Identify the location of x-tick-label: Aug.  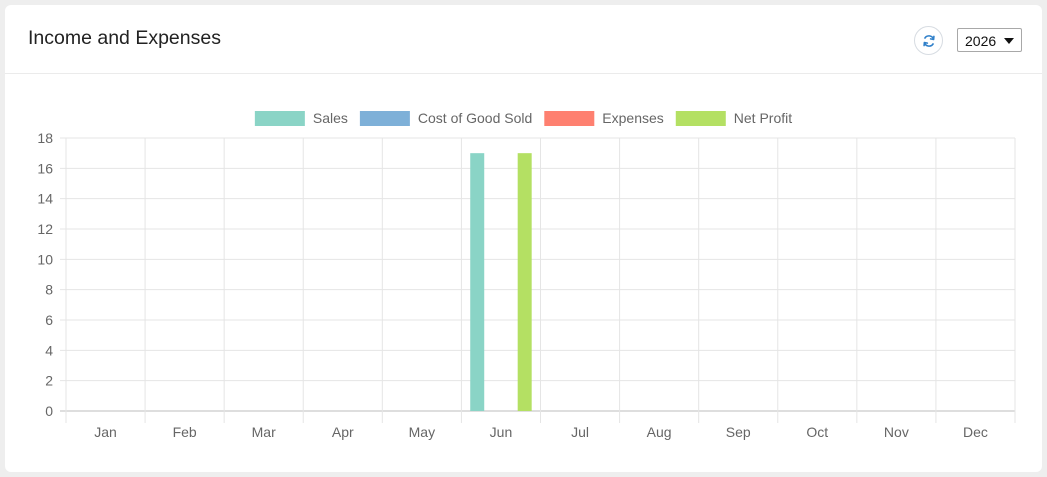
(659, 432).